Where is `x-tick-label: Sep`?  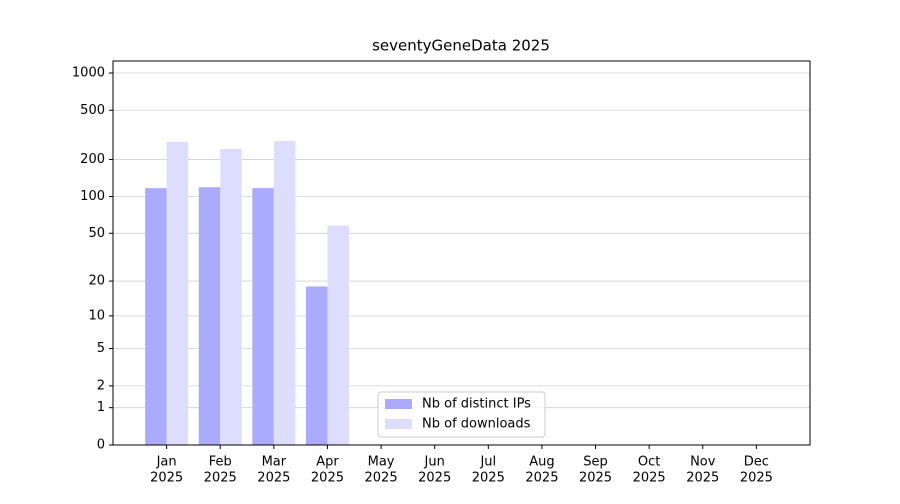
x-tick-label: Sep is located at coordinates (595, 462).